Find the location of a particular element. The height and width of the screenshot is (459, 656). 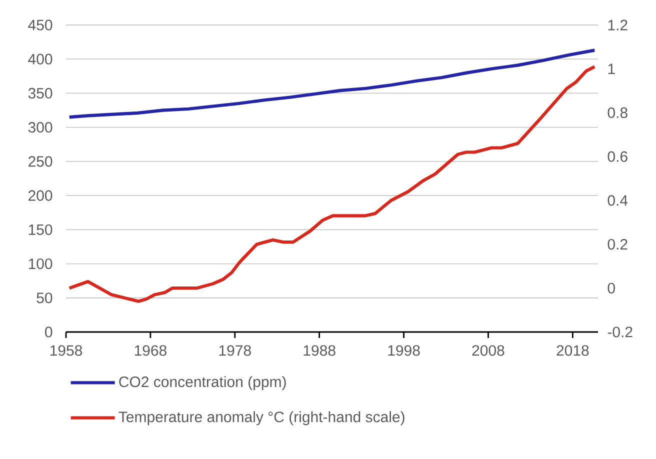

y2-tick-label: -0.2 is located at coordinates (620, 332).